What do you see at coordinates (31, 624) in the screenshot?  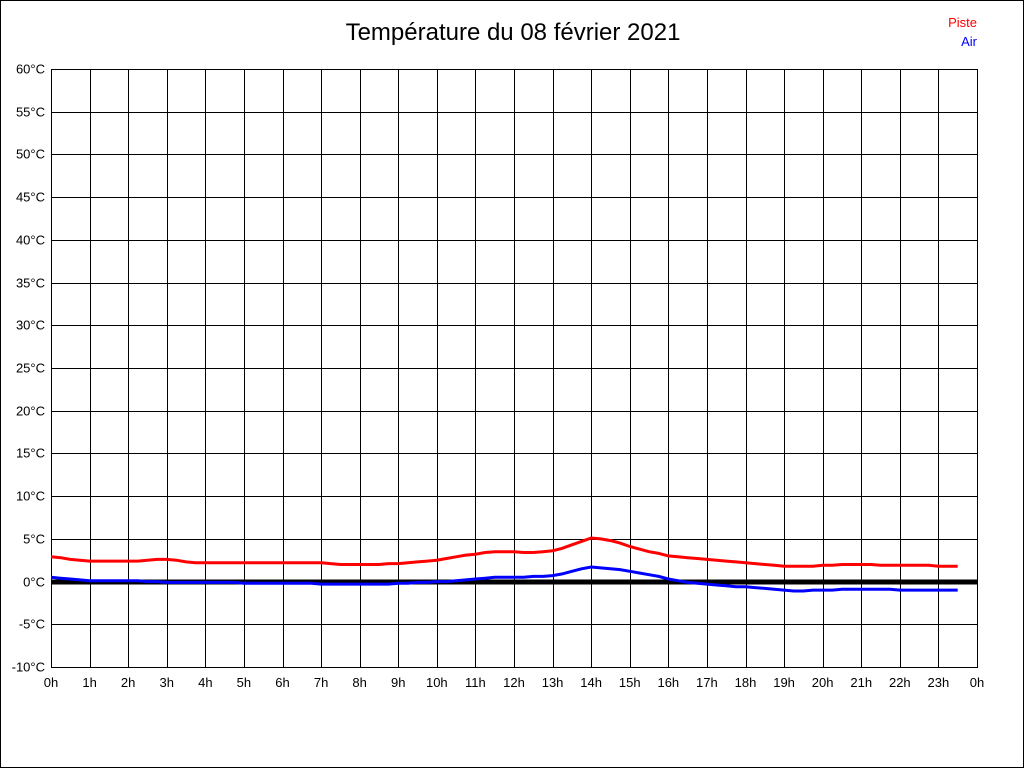 I see `y-axis-tick-label: -5°C` at bounding box center [31, 624].